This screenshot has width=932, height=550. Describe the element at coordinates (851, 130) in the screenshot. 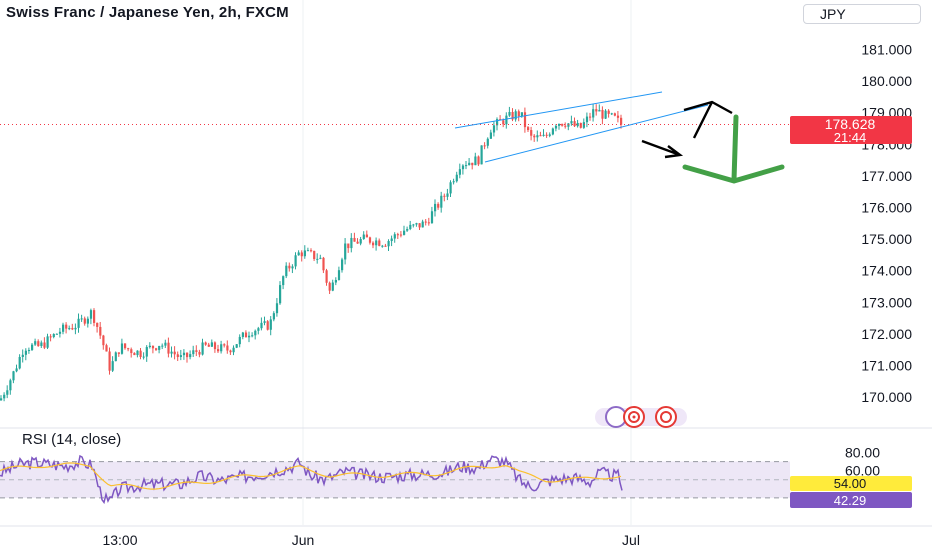

I see `last-price-tag: 178.628 21:44` at that location.